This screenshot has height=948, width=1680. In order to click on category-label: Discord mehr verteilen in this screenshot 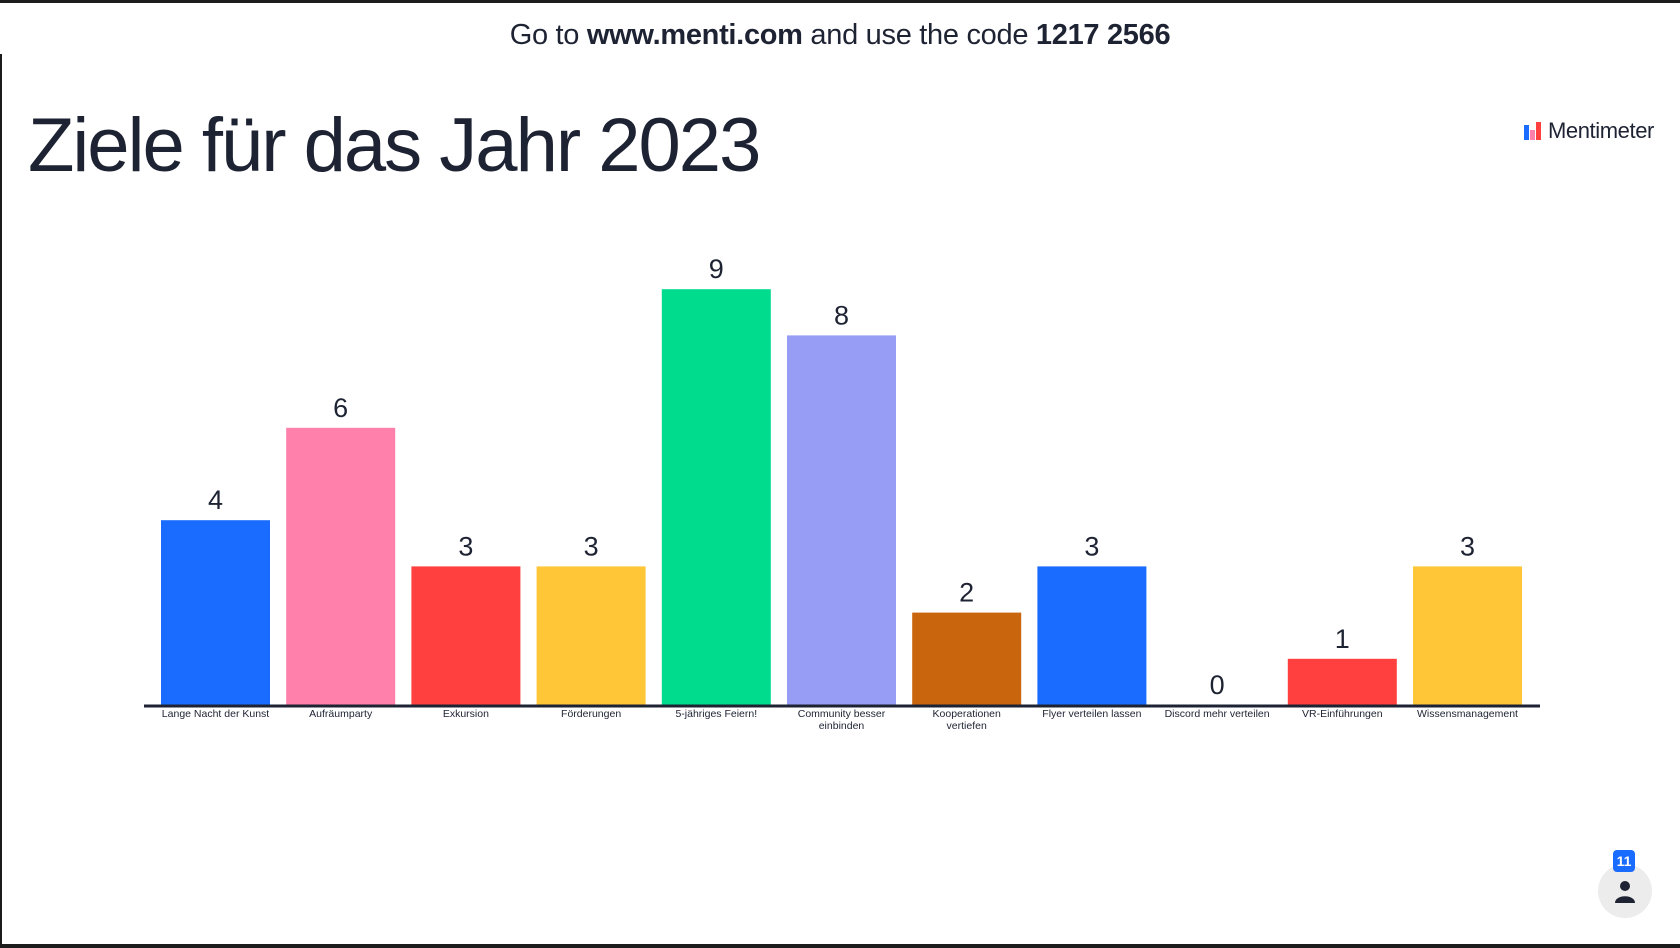, I will do `click(1217, 714)`.